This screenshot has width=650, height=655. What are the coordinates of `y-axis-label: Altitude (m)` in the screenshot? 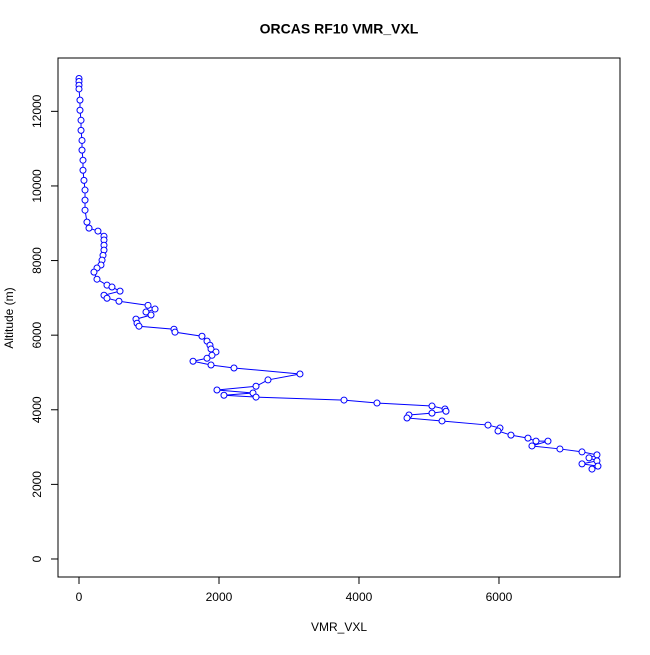 It's located at (9, 317).